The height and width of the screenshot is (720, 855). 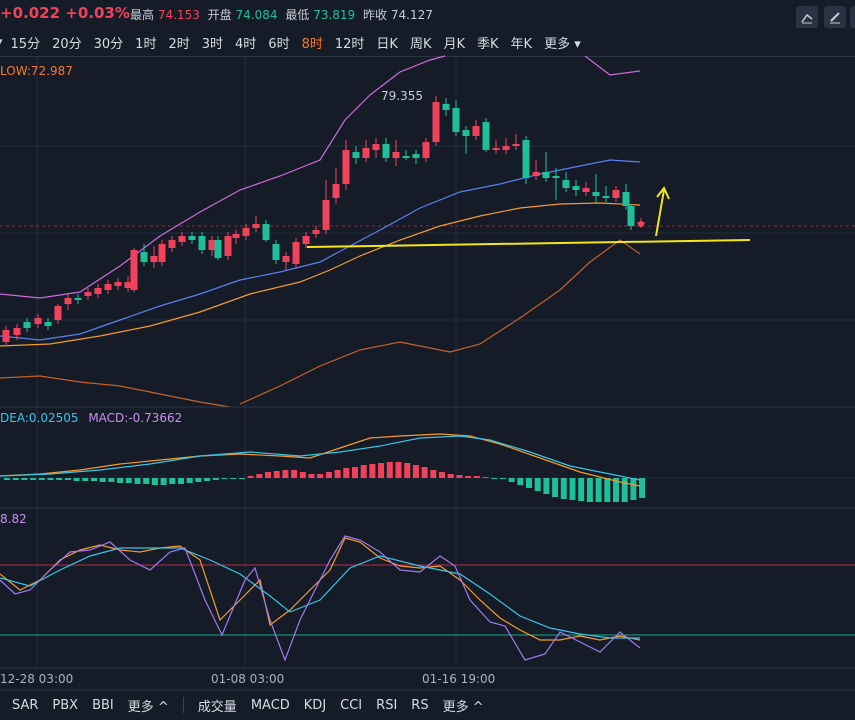 What do you see at coordinates (463, 707) in the screenshot?
I see `sub-indicator-more: 更多 ^` at bounding box center [463, 707].